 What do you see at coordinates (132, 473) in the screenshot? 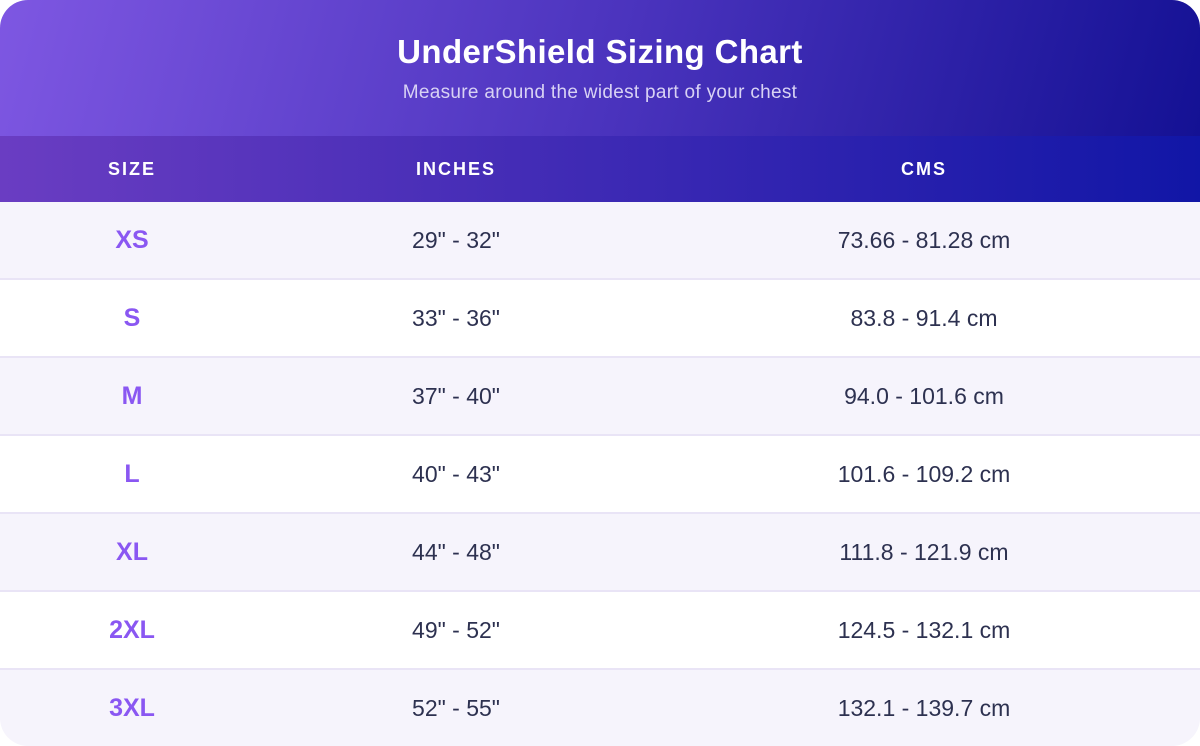
I see `size-cell: L` at bounding box center [132, 473].